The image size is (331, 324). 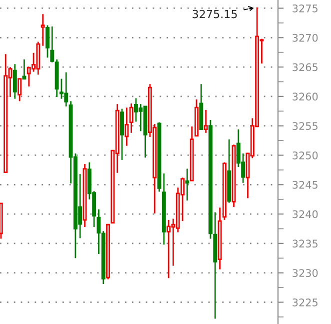 I want to click on y-tick-label: 3230, so click(x=305, y=273).